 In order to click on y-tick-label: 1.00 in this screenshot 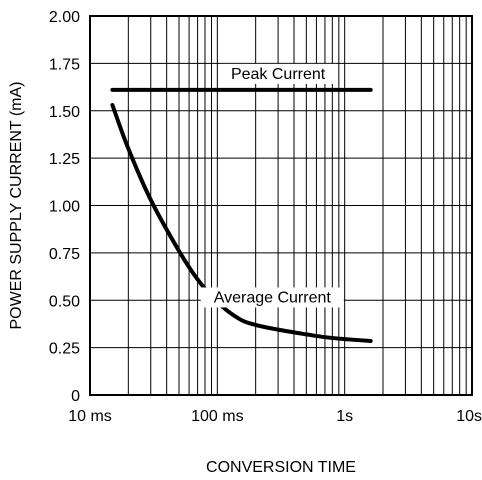, I will do `click(64, 207)`.